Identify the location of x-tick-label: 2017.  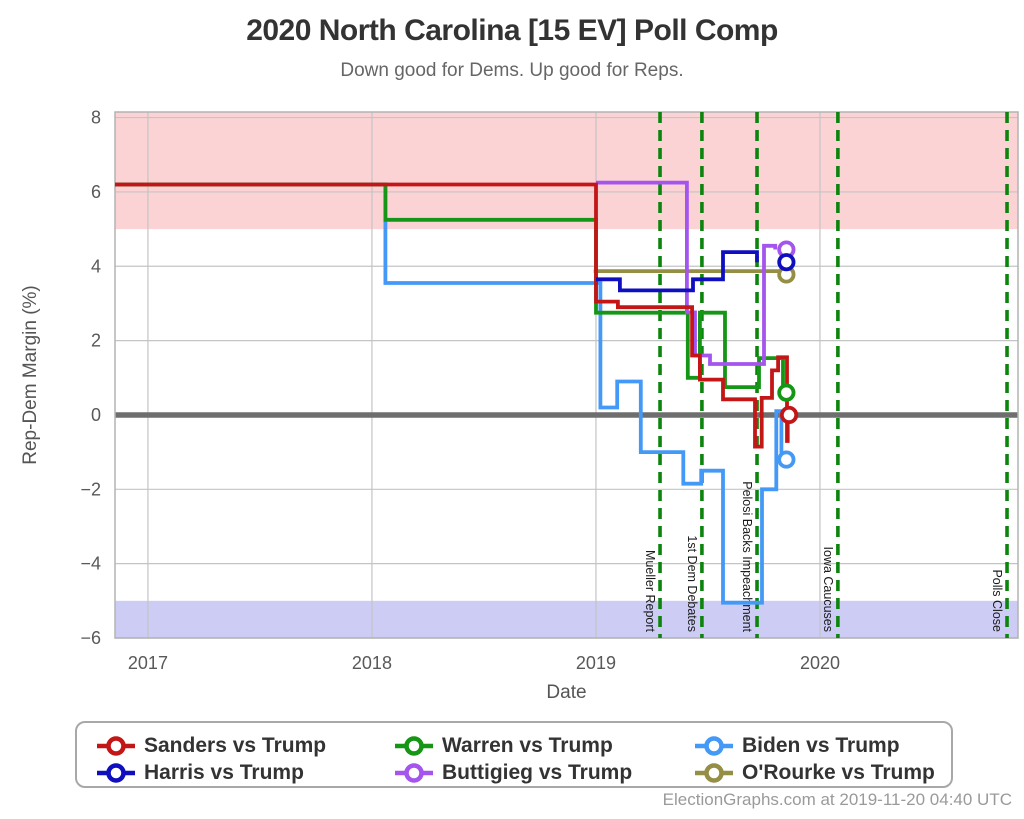
(148, 663).